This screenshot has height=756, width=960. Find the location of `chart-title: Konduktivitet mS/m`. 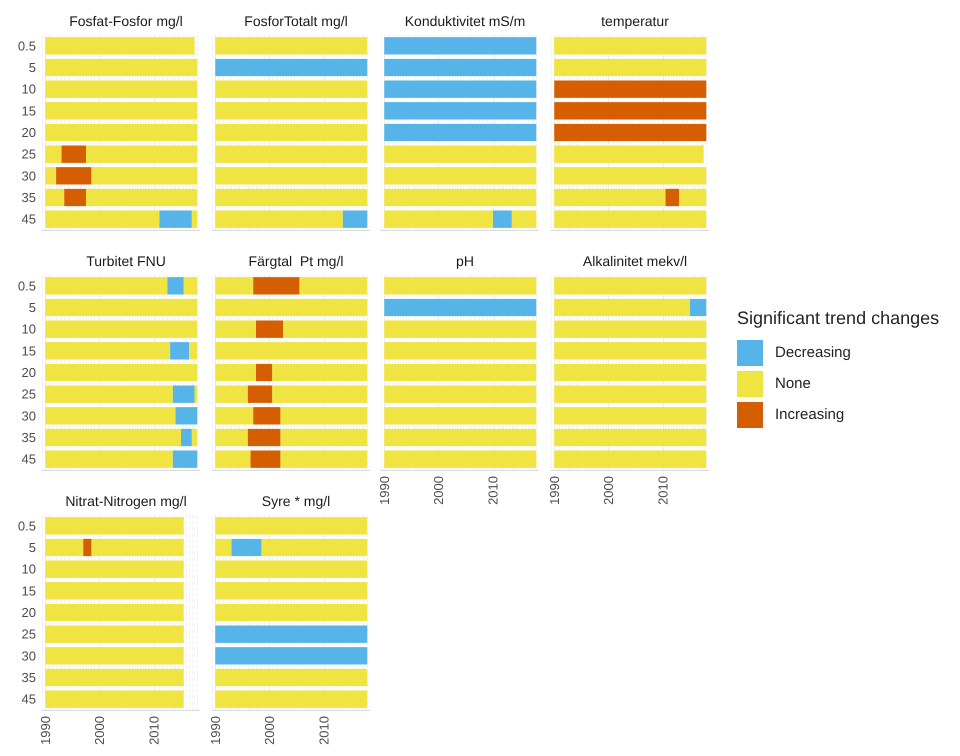

chart-title: Konduktivitet mS/m is located at coordinates (465, 21).